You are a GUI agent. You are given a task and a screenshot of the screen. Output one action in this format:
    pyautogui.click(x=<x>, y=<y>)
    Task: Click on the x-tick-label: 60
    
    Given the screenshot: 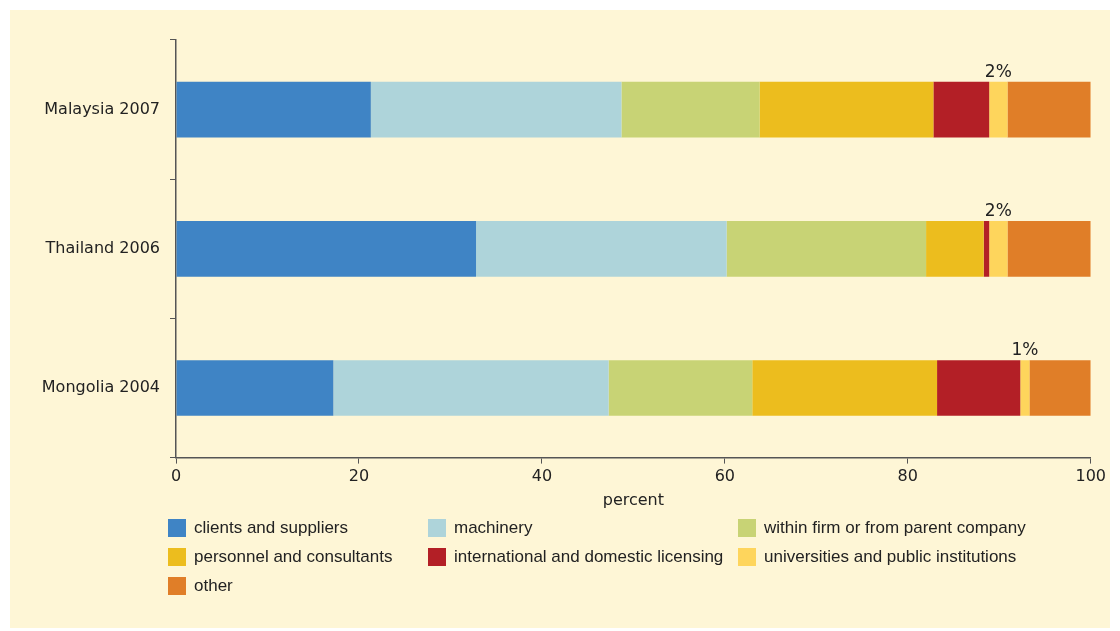 What is the action you would take?
    pyautogui.click(x=725, y=476)
    